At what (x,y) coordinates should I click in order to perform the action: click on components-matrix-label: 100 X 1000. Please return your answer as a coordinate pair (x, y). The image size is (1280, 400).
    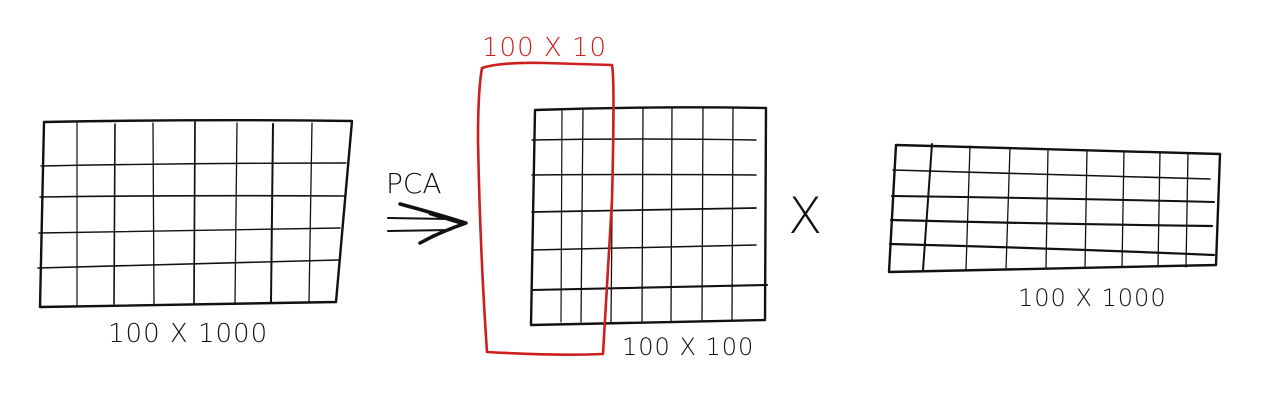
    Looking at the image, I should click on (1092, 298).